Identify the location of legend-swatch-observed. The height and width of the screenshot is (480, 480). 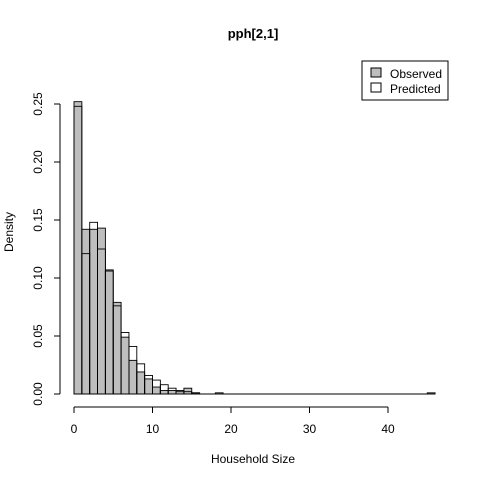
(376, 72).